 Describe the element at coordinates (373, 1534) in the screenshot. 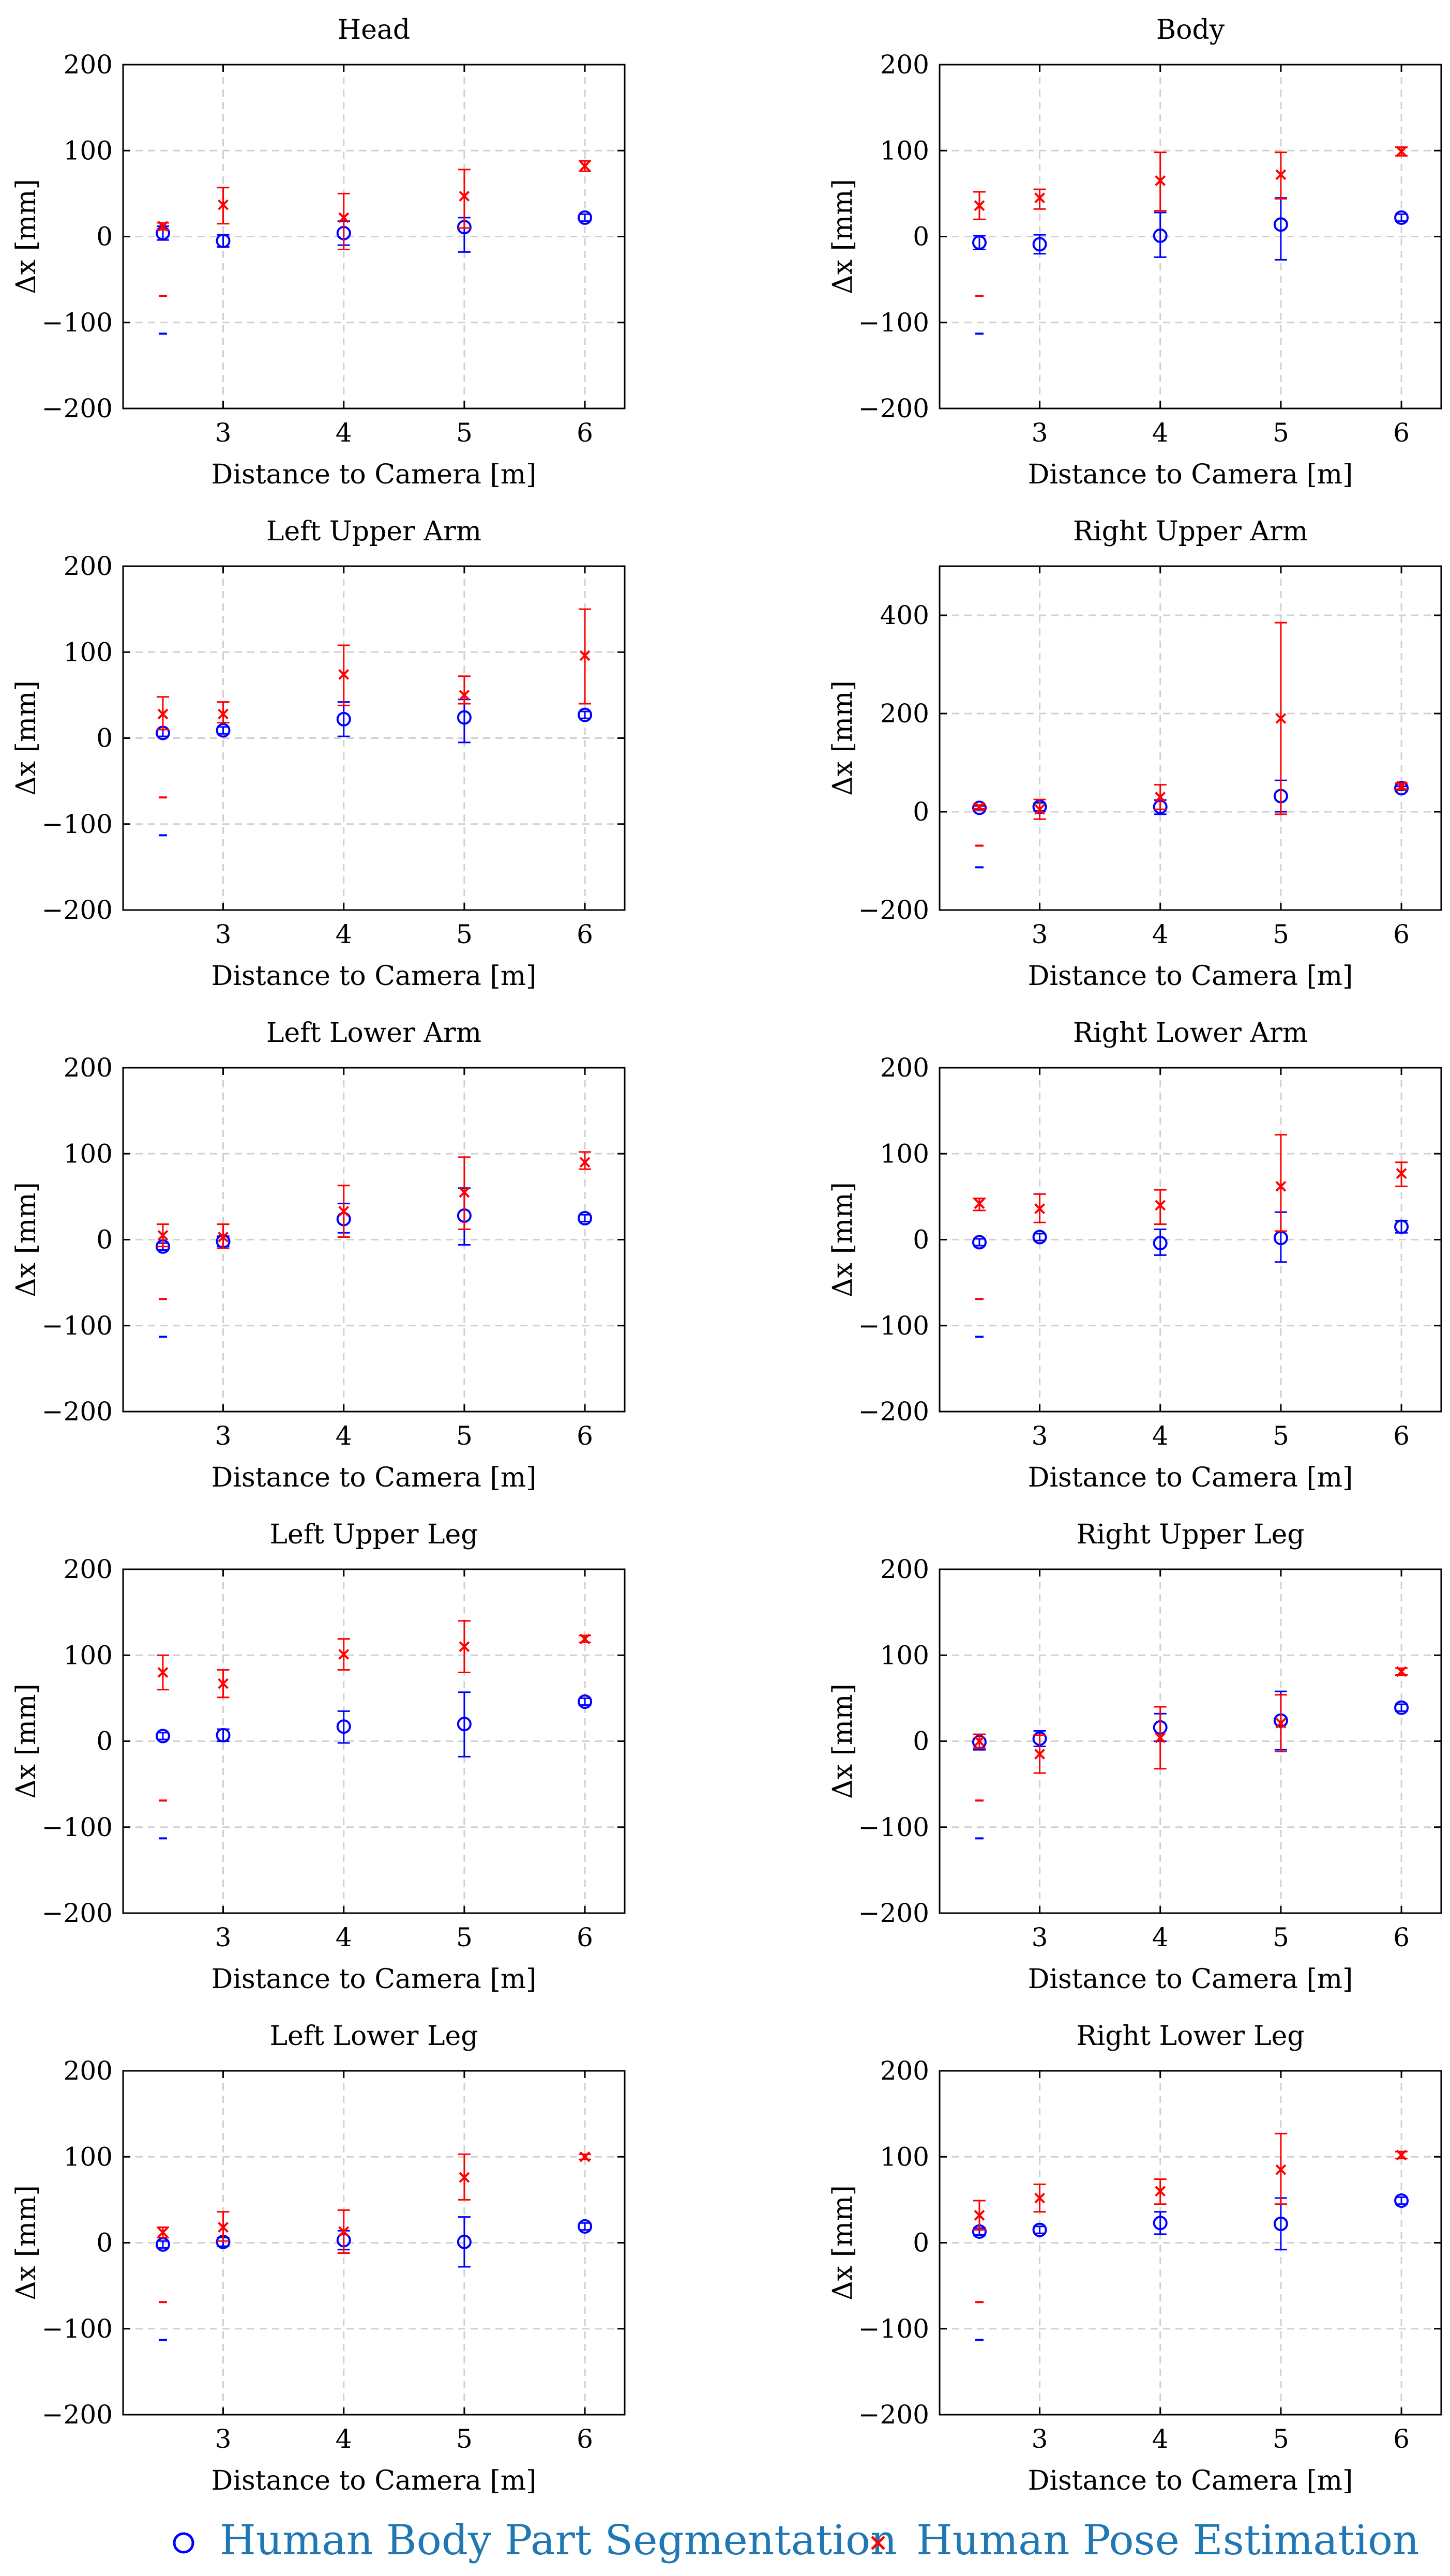

I see `subplot-title: Left Upper Leg` at that location.